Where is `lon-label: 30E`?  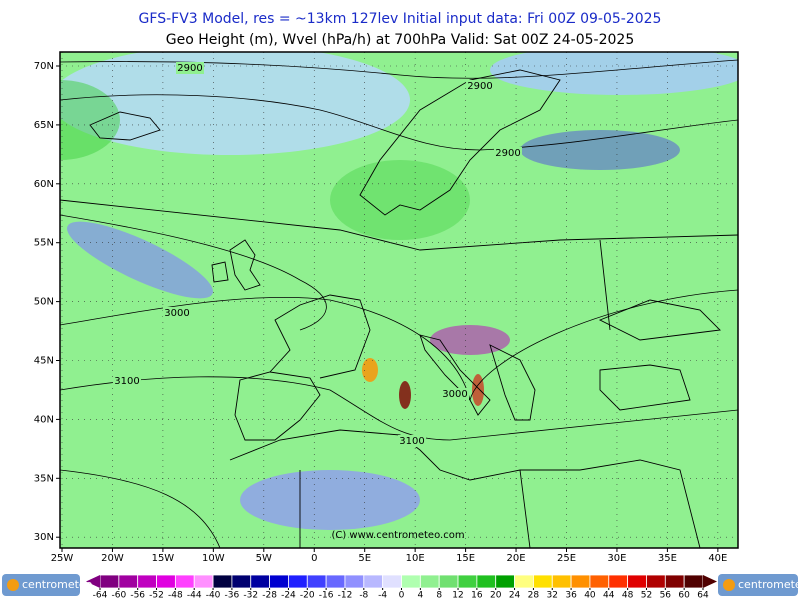
lon-label: 30E is located at coordinates (616, 558).